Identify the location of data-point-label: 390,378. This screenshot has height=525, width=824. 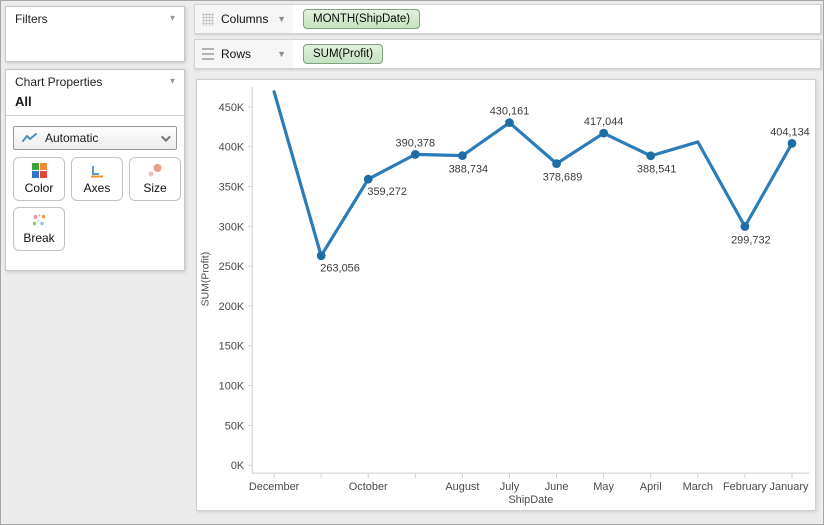
(416, 143).